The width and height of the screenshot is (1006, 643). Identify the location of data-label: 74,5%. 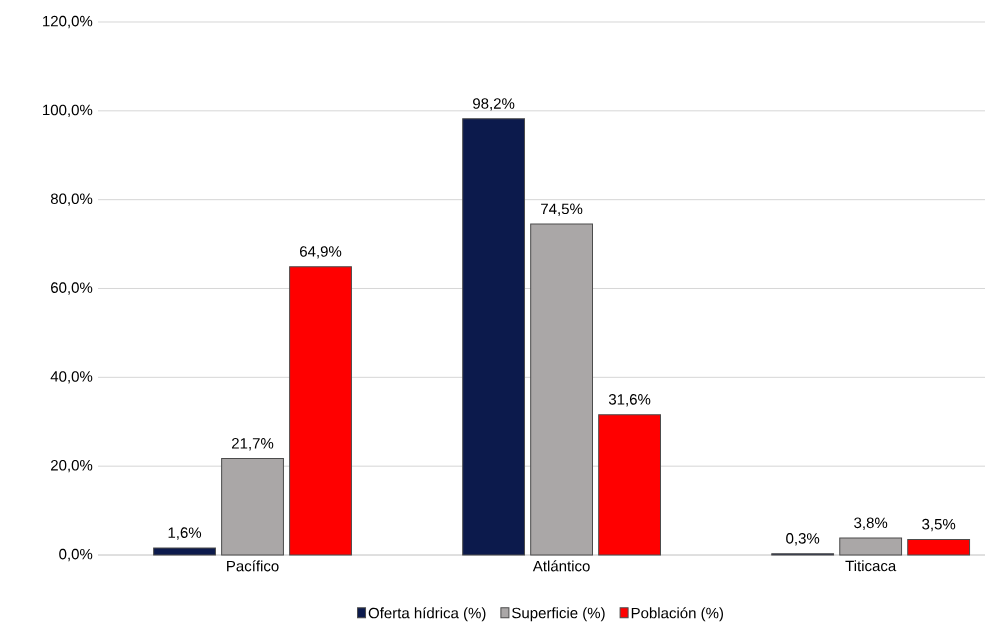
(562, 209).